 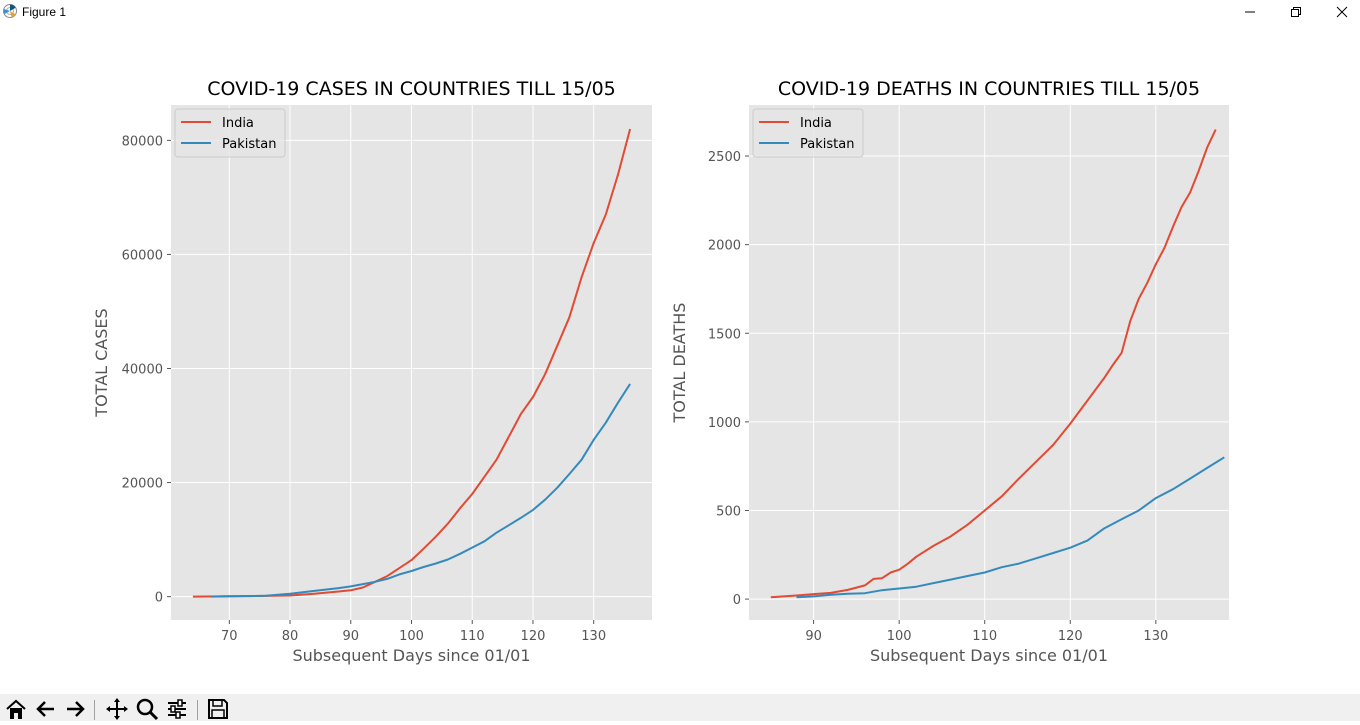 I want to click on save-icon, so click(x=218, y=711).